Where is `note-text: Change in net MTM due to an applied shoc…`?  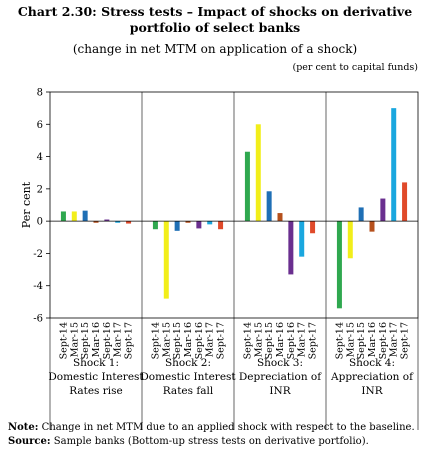
note-text: Change in net MTM due to an applied shoc… is located at coordinates (228, 427).